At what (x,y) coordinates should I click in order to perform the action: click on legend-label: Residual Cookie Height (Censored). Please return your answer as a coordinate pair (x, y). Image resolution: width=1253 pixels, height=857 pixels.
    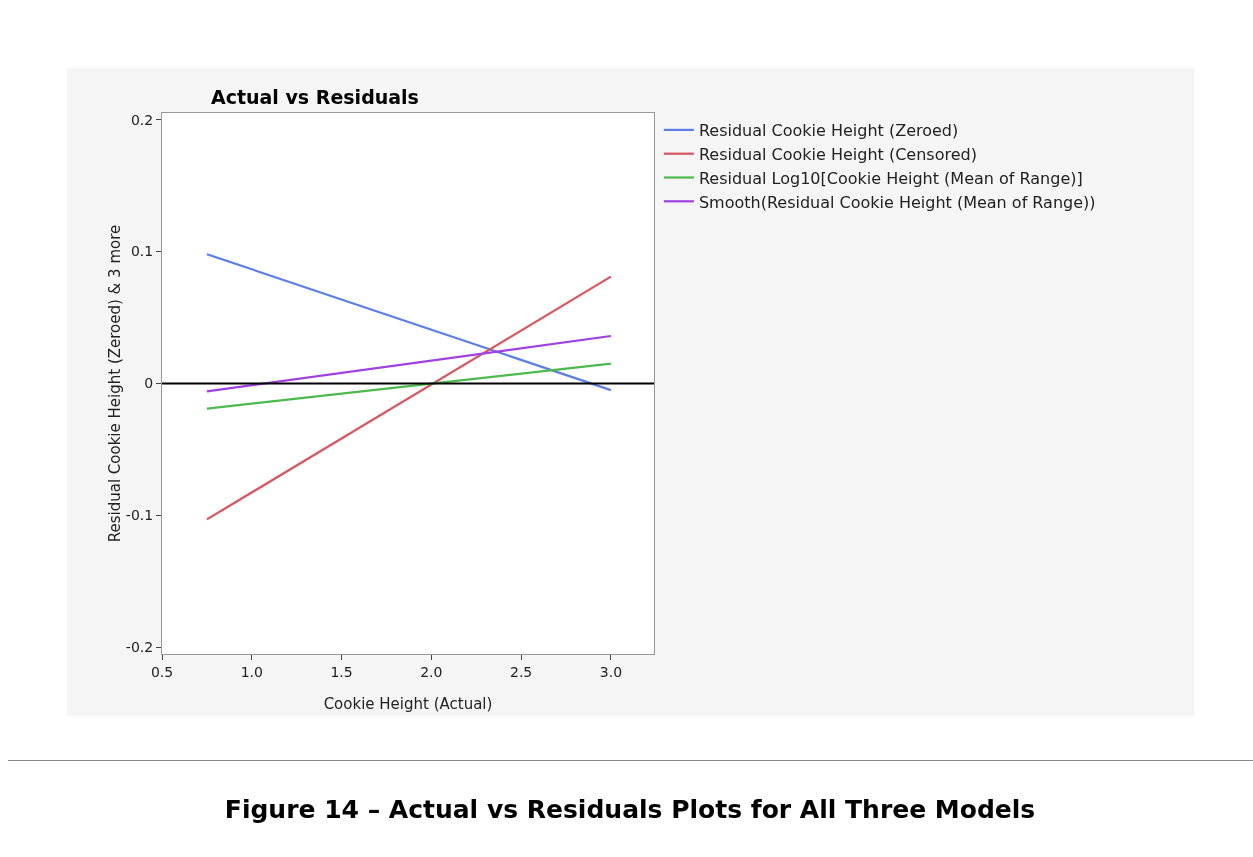
    Looking at the image, I should click on (837, 154).